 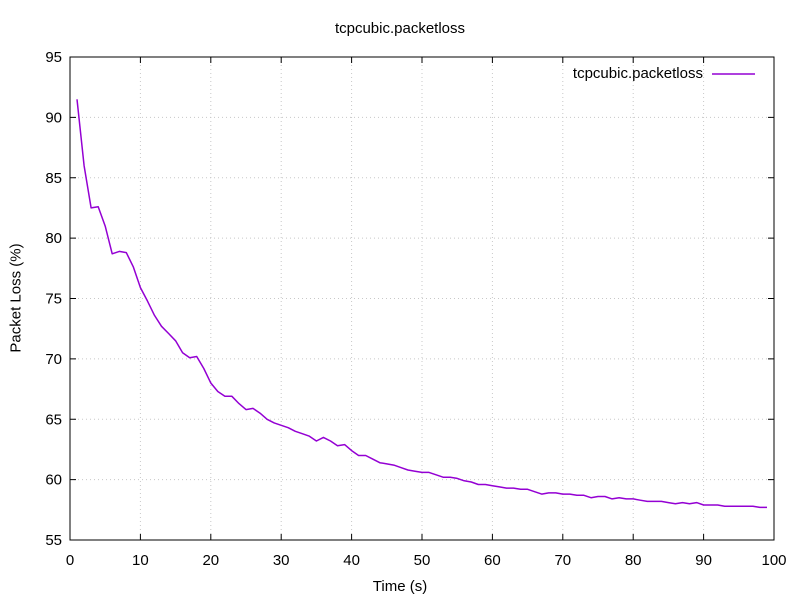 I want to click on y-tick-label: 90, so click(x=53, y=117).